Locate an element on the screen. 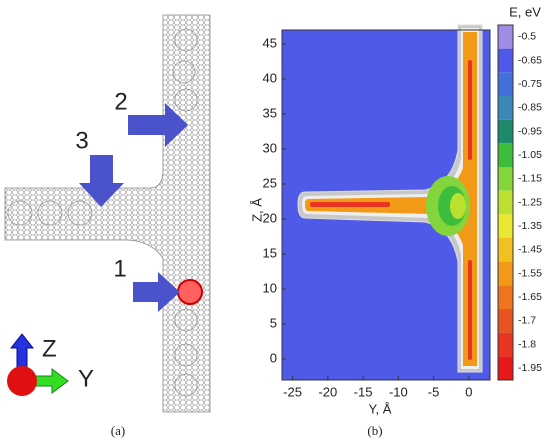 This screenshot has width=550, height=443. y-tick-label: 10 is located at coordinates (270, 287).